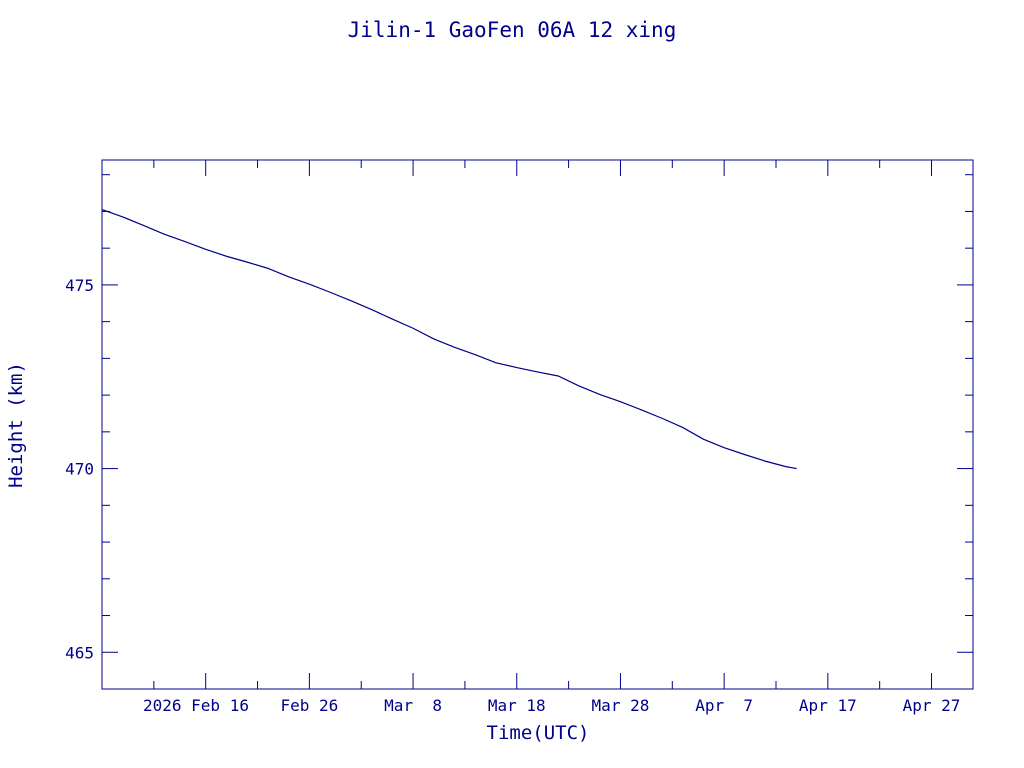 The width and height of the screenshot is (1024, 768). I want to click on y-tick-label: 470, so click(79, 469).